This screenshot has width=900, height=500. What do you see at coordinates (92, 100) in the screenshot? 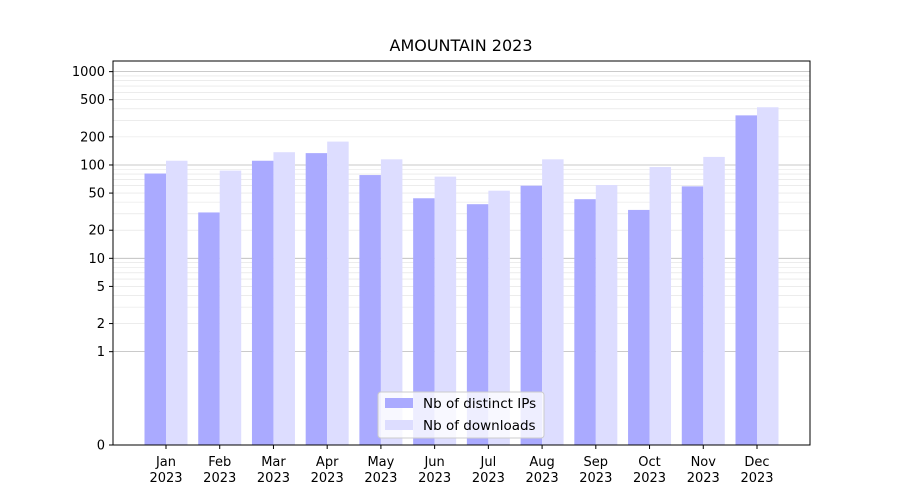
I see `y-tick-label: 500` at bounding box center [92, 100].